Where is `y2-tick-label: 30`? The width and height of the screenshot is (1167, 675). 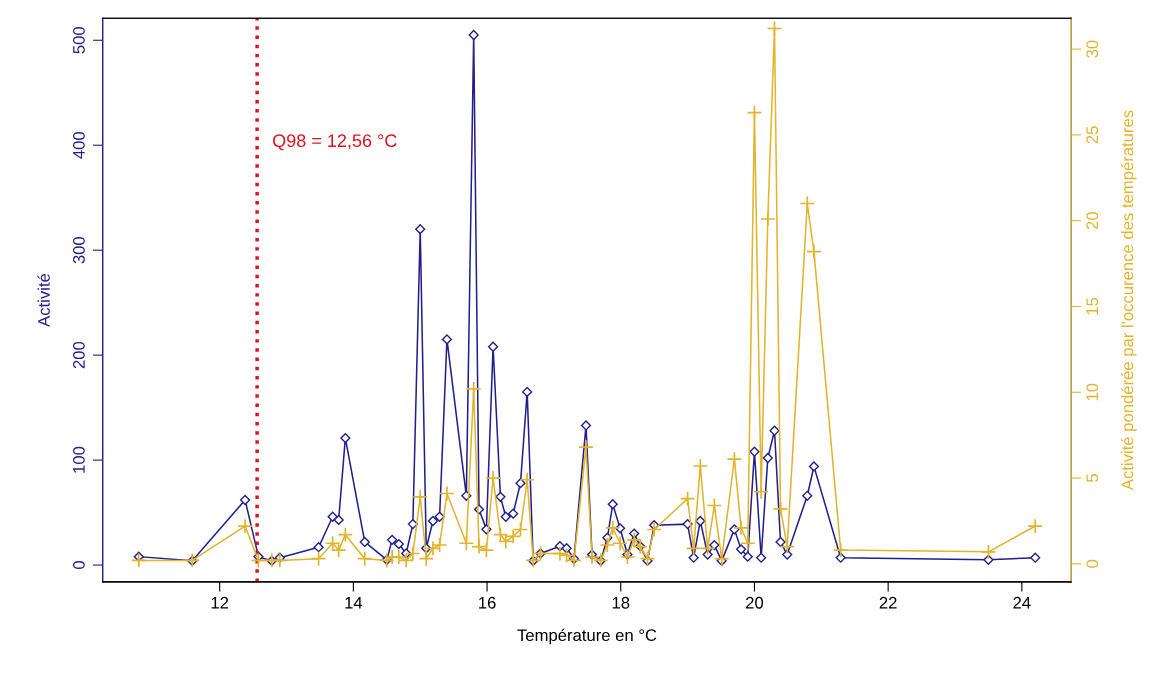
y2-tick-label: 30 is located at coordinates (1092, 49).